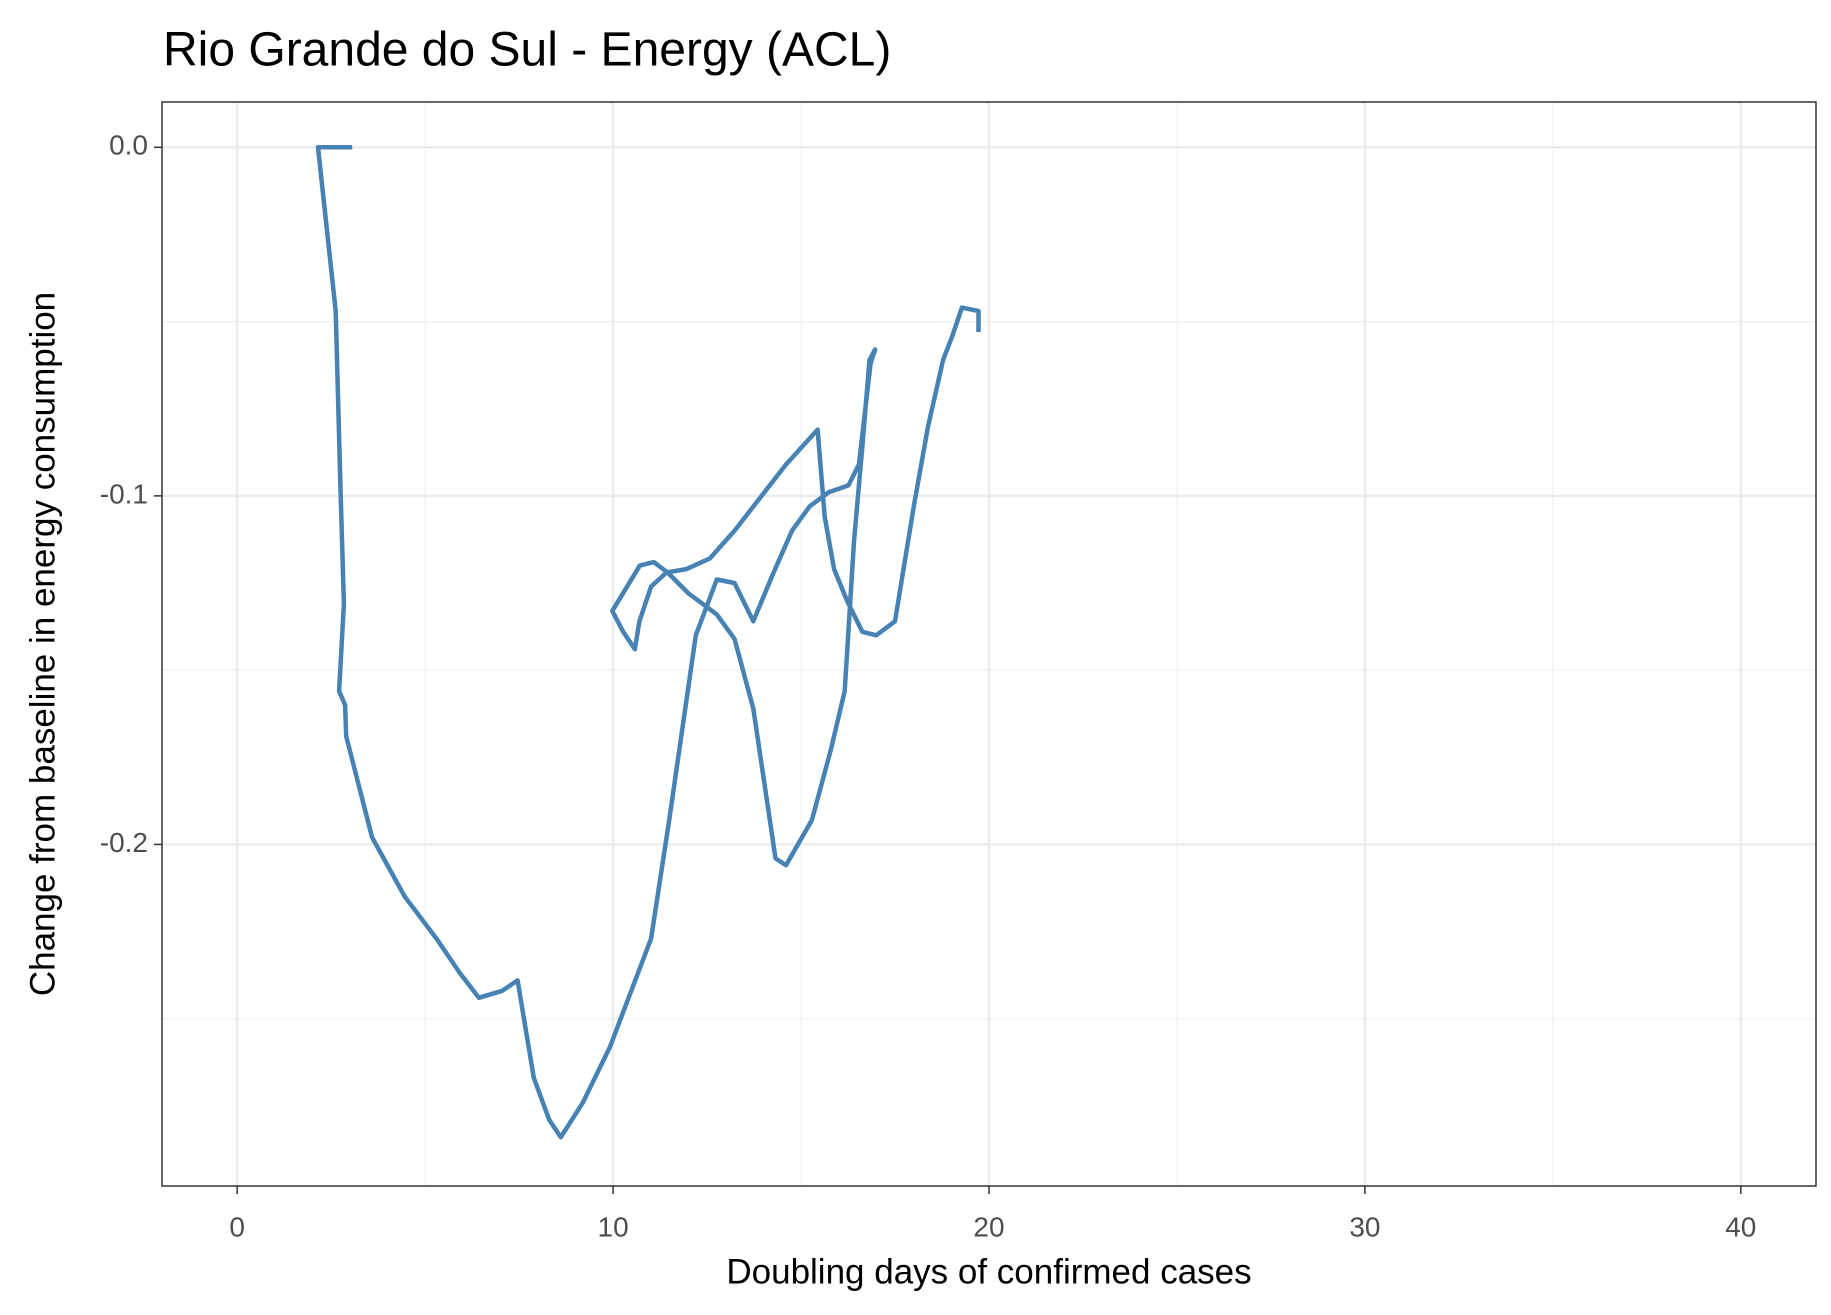 Image resolution: width=1831 pixels, height=1315 pixels. I want to click on x-axis-title: Doubling days of confirmed cases, so click(988, 1271).